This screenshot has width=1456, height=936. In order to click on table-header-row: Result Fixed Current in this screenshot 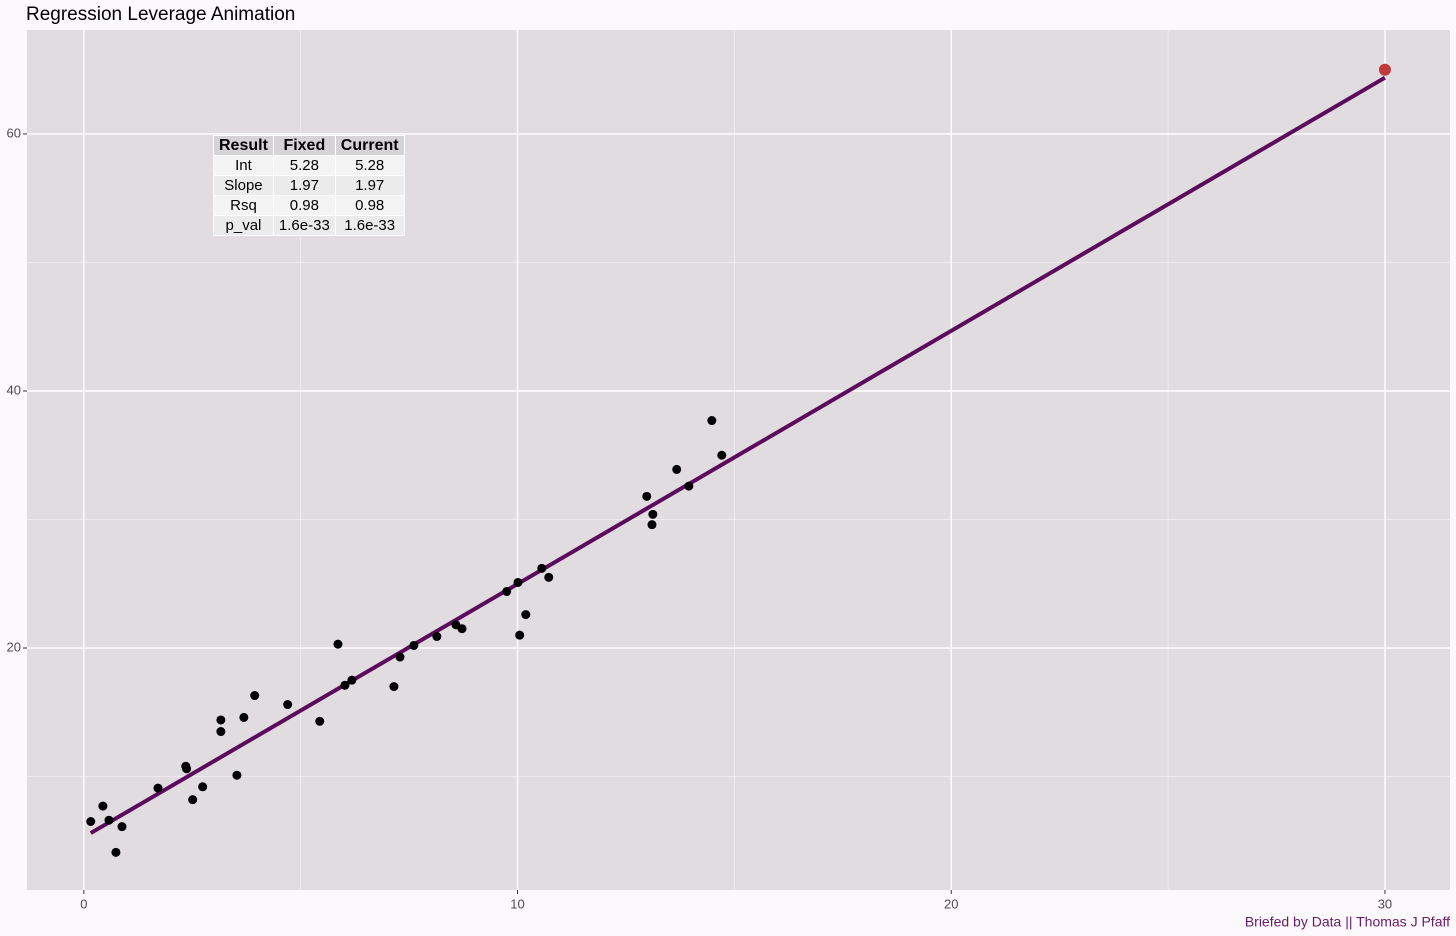, I will do `click(309, 145)`.